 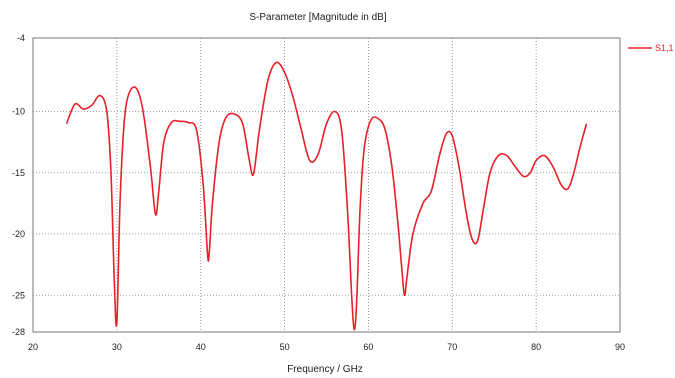 What do you see at coordinates (318, 17) in the screenshot?
I see `chart-title: S-Parameter [Magnitude in dB]` at bounding box center [318, 17].